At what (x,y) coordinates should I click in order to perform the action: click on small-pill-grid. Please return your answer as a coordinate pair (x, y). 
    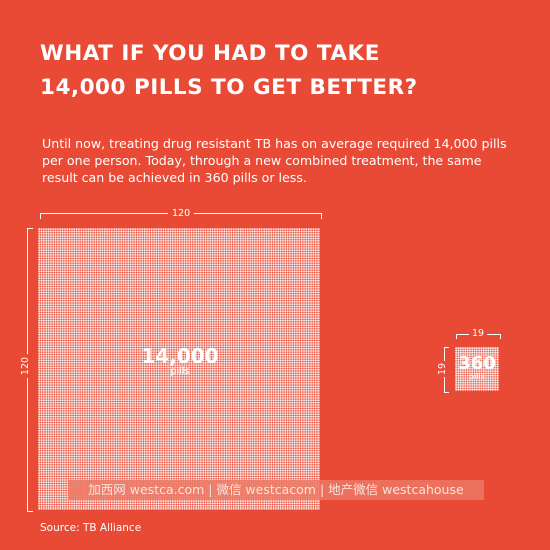
    Looking at the image, I should click on (477, 369).